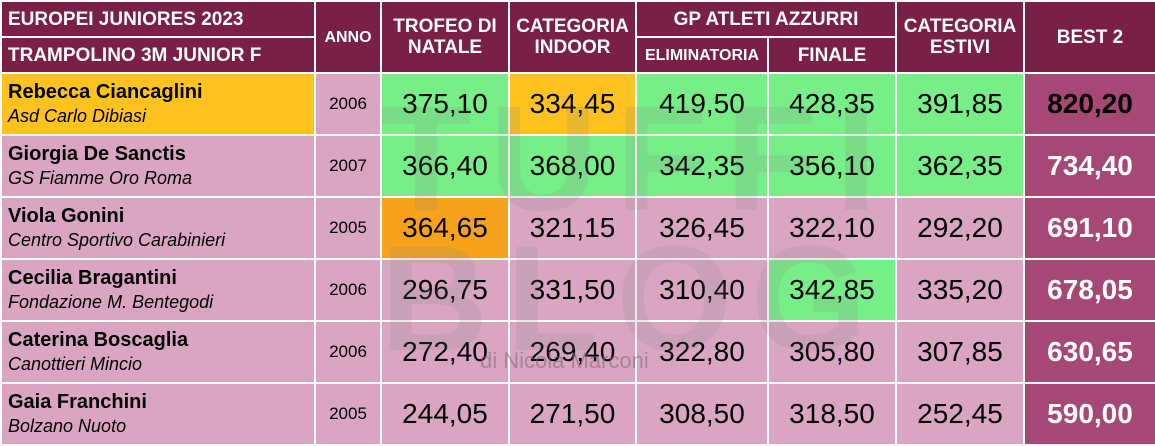 The height and width of the screenshot is (446, 1155). What do you see at coordinates (100, 178) in the screenshot?
I see `athlete-club: GS Fiamme Oro Roma` at bounding box center [100, 178].